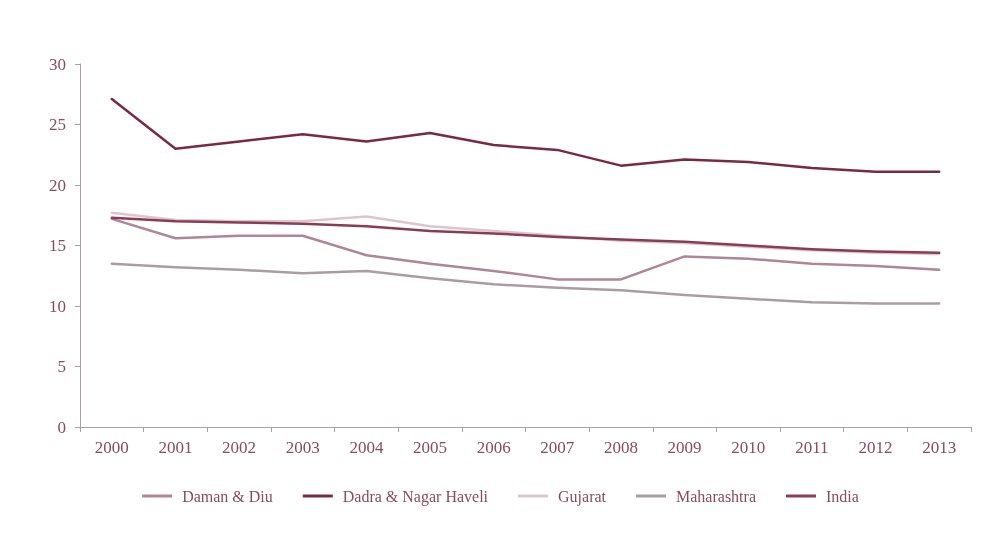 This screenshot has height=535, width=1001. What do you see at coordinates (302, 447) in the screenshot?
I see `x-tick-label: 2003` at bounding box center [302, 447].